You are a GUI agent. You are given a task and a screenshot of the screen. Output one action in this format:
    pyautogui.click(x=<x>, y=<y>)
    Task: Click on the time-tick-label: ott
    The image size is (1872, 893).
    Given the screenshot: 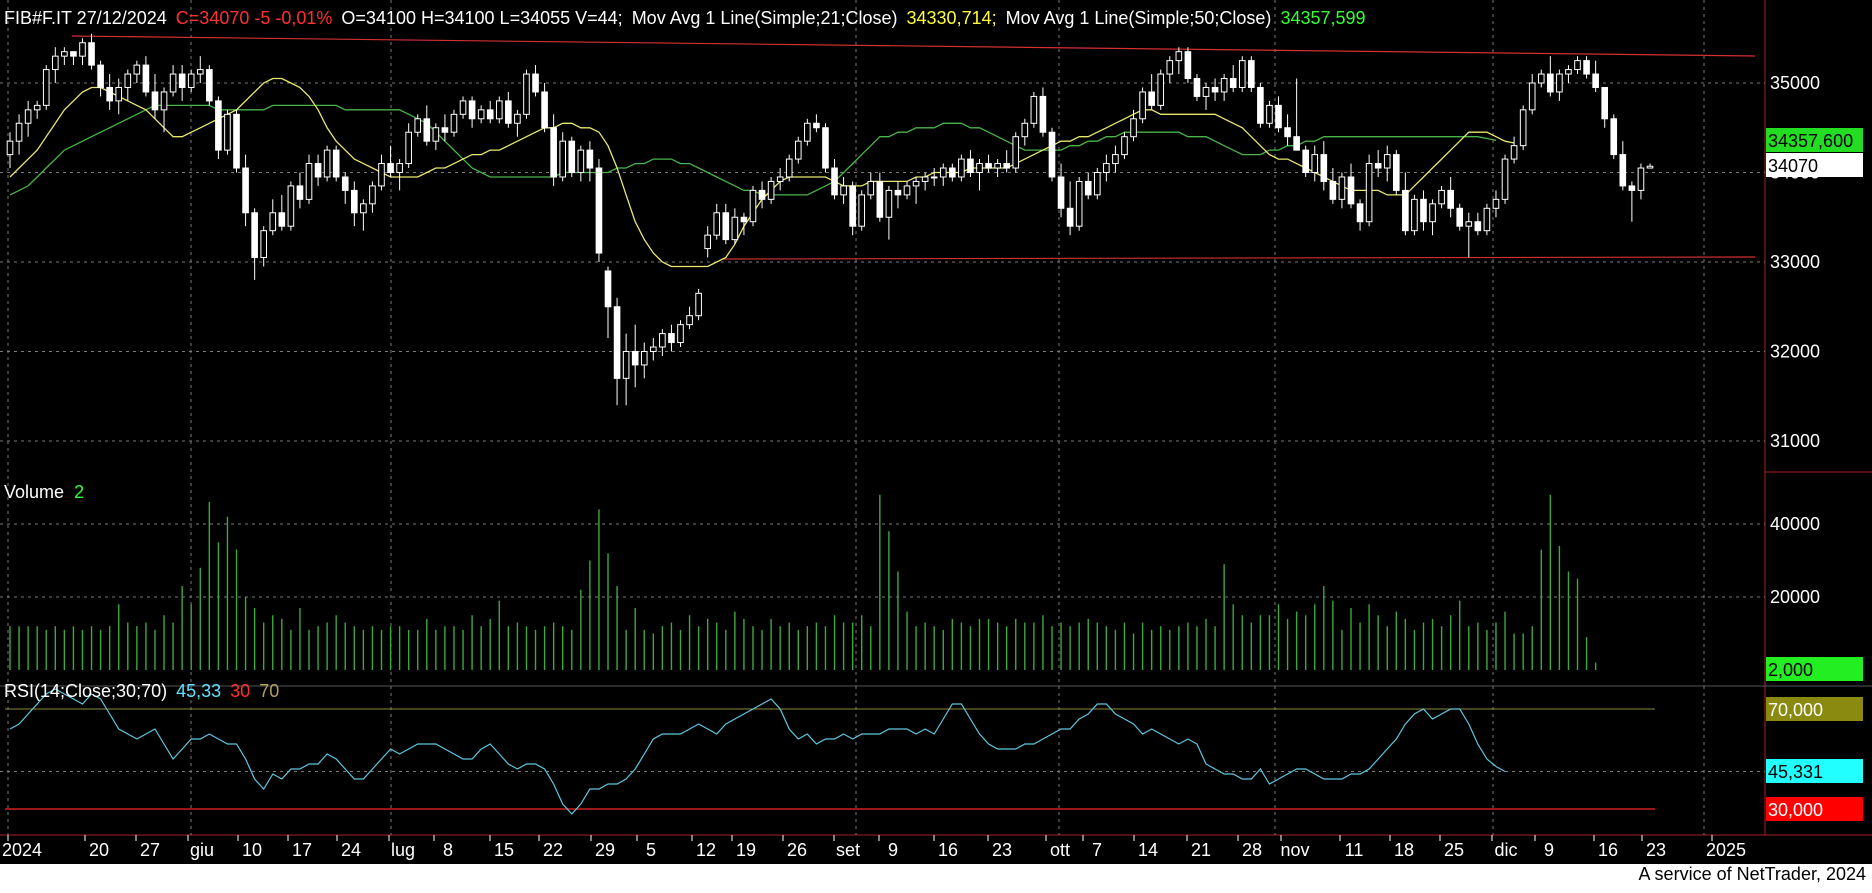 What is the action you would take?
    pyautogui.click(x=1060, y=850)
    